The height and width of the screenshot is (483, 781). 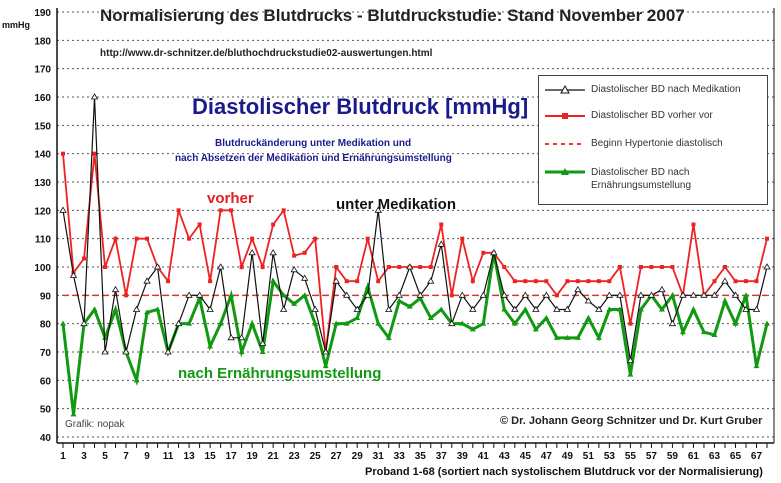 I want to click on x-tick-label: 25, so click(x=316, y=456).